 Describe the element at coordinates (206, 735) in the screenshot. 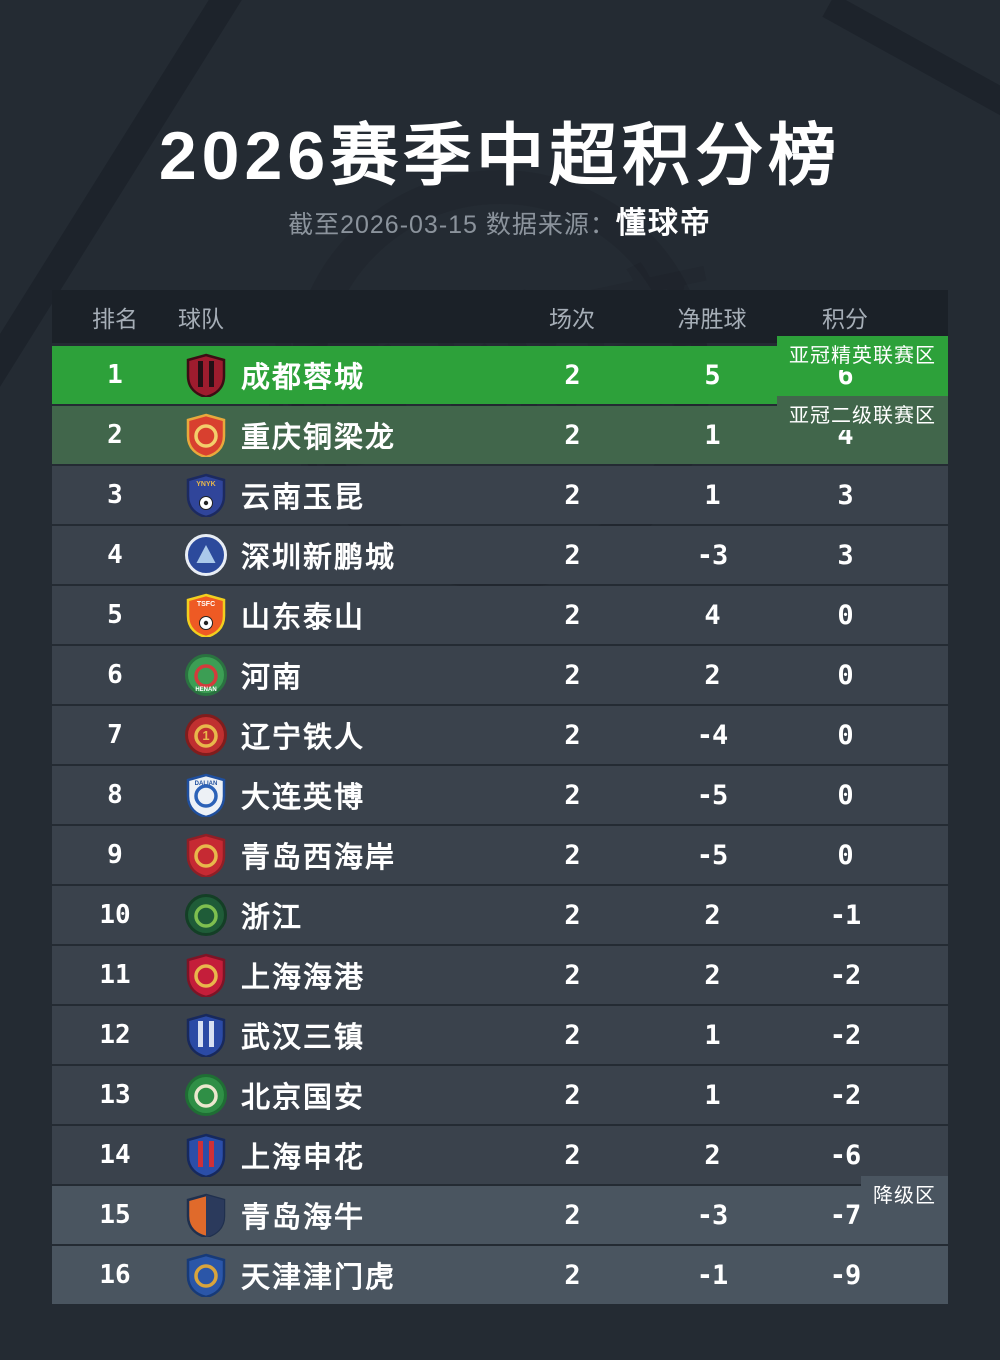

I see `liaoning-tieren-crest: 1` at that location.